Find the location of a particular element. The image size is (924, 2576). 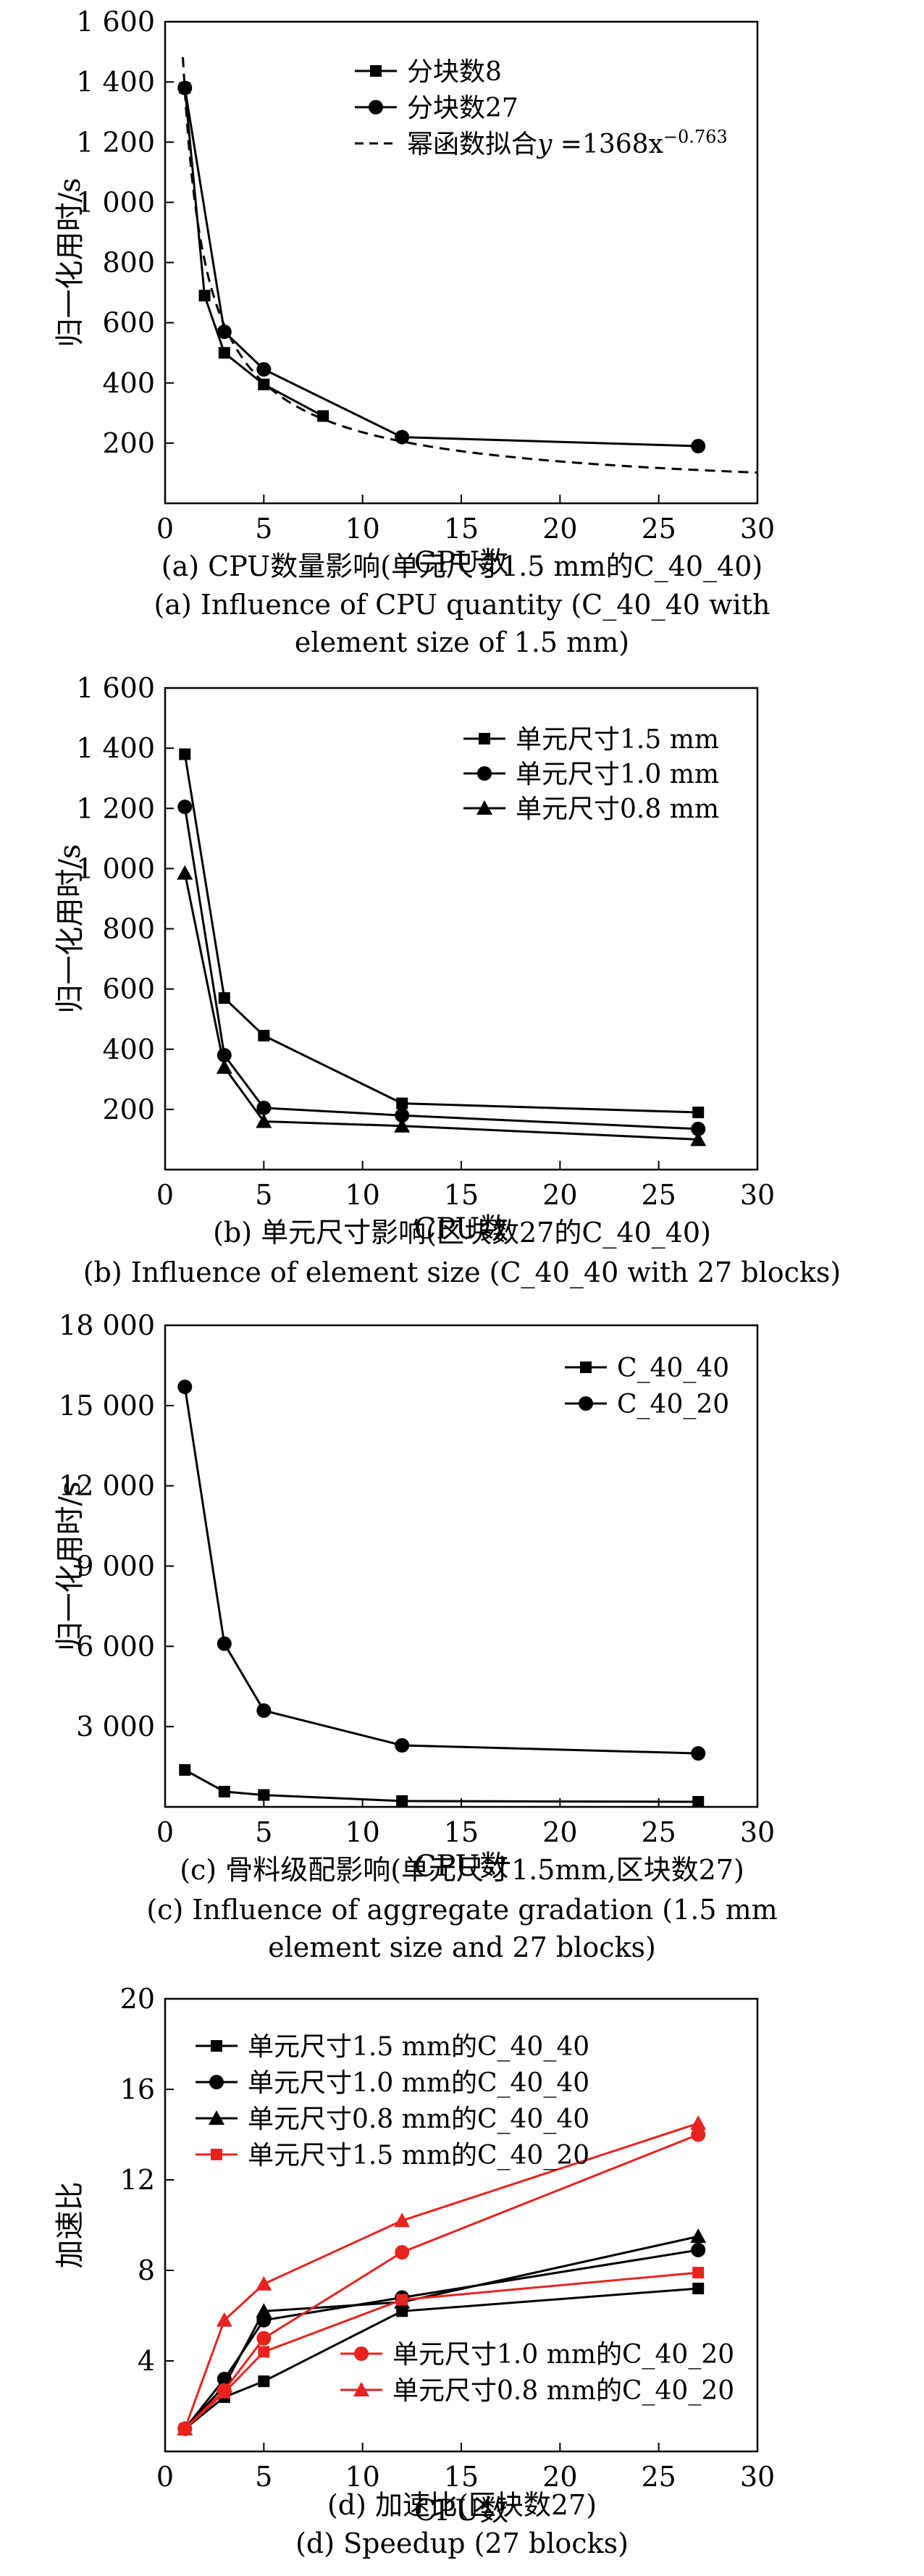

legend-item: 单元尺寸1.0 mm的C_40_40 is located at coordinates (392, 2083).